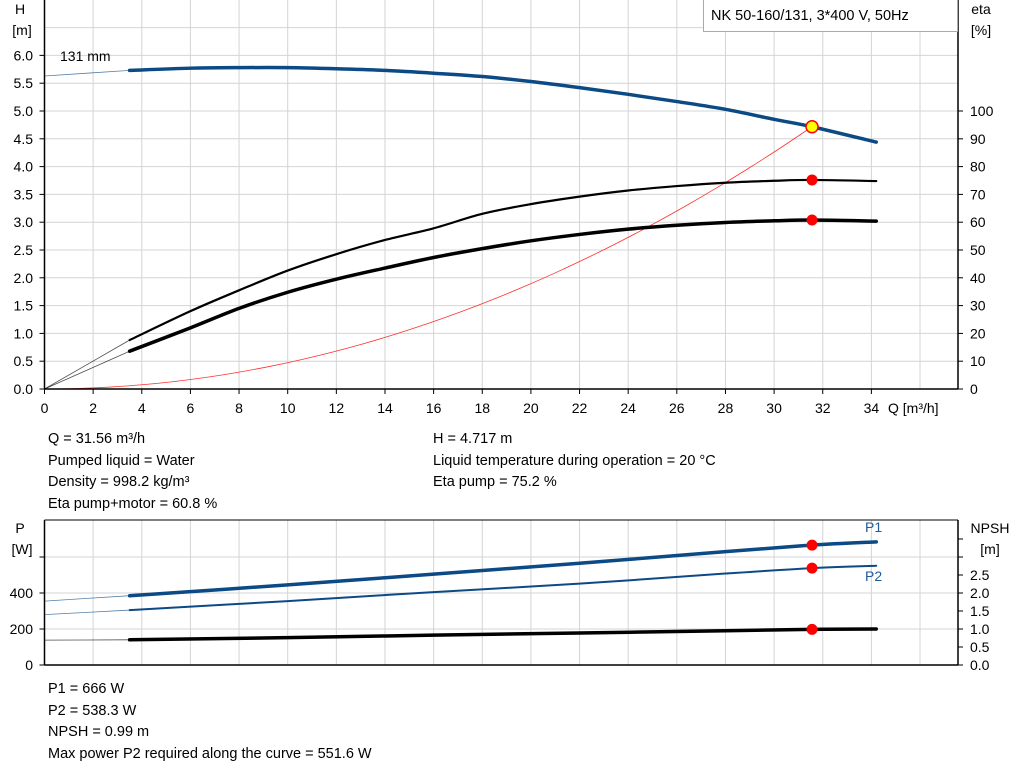 The width and height of the screenshot is (1024, 781). I want to click on y-tick-label: 3.5, so click(24, 194).